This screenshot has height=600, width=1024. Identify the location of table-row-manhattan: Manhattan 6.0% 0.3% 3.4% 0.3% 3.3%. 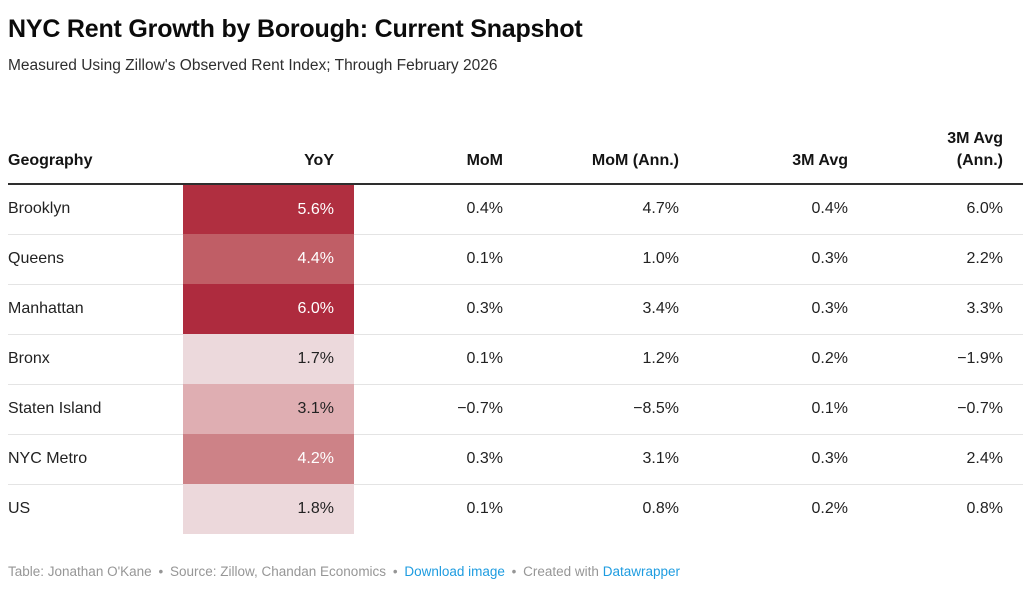
(515, 309).